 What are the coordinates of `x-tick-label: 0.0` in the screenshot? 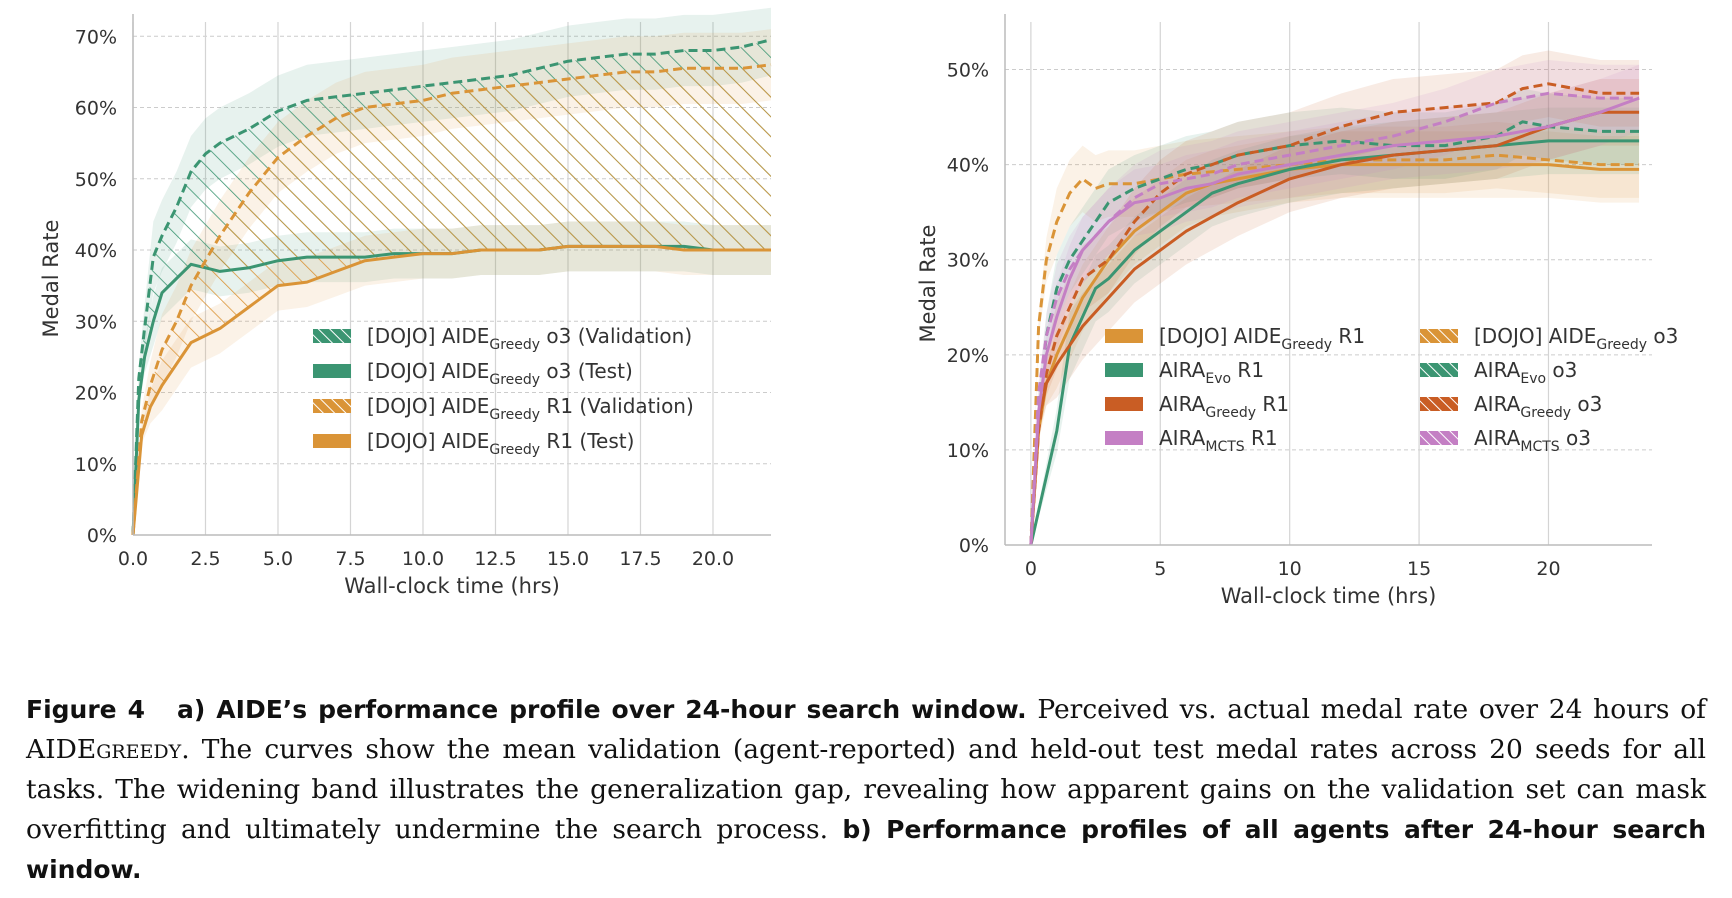 It's located at (133, 559).